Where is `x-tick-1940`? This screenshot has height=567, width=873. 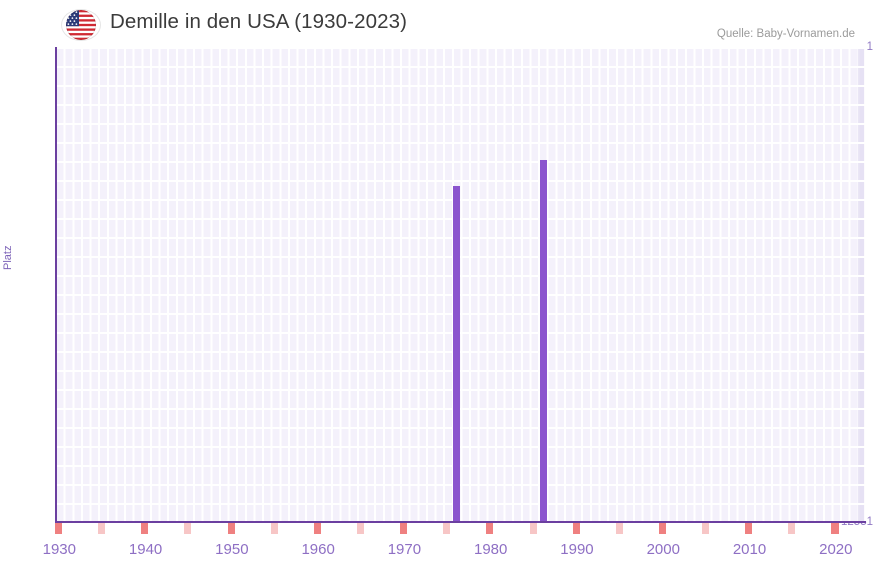
x-tick-1940 is located at coordinates (145, 528).